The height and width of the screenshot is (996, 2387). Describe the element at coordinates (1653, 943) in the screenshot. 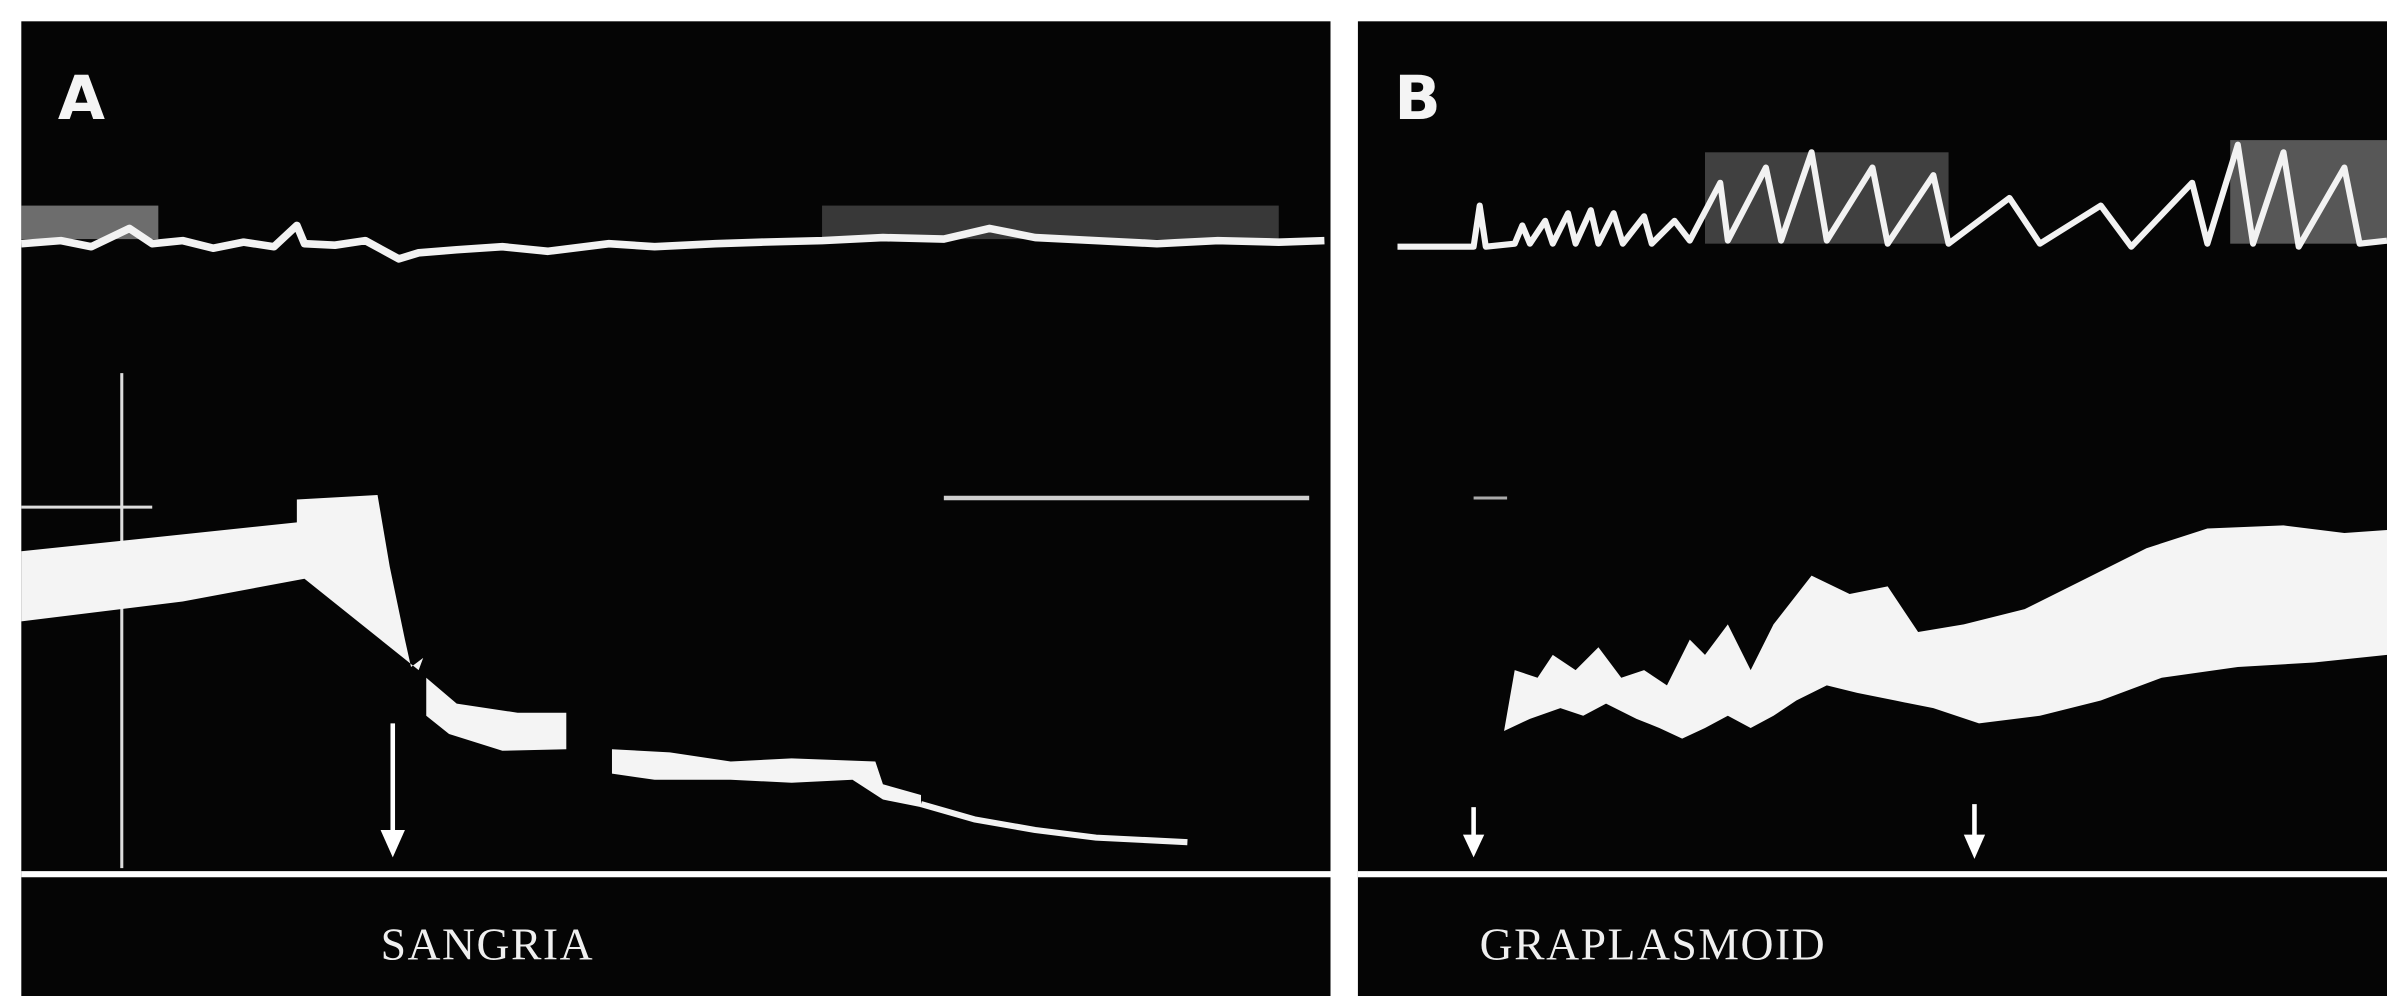

I see `panel-caption: GRAPLASMOID` at that location.